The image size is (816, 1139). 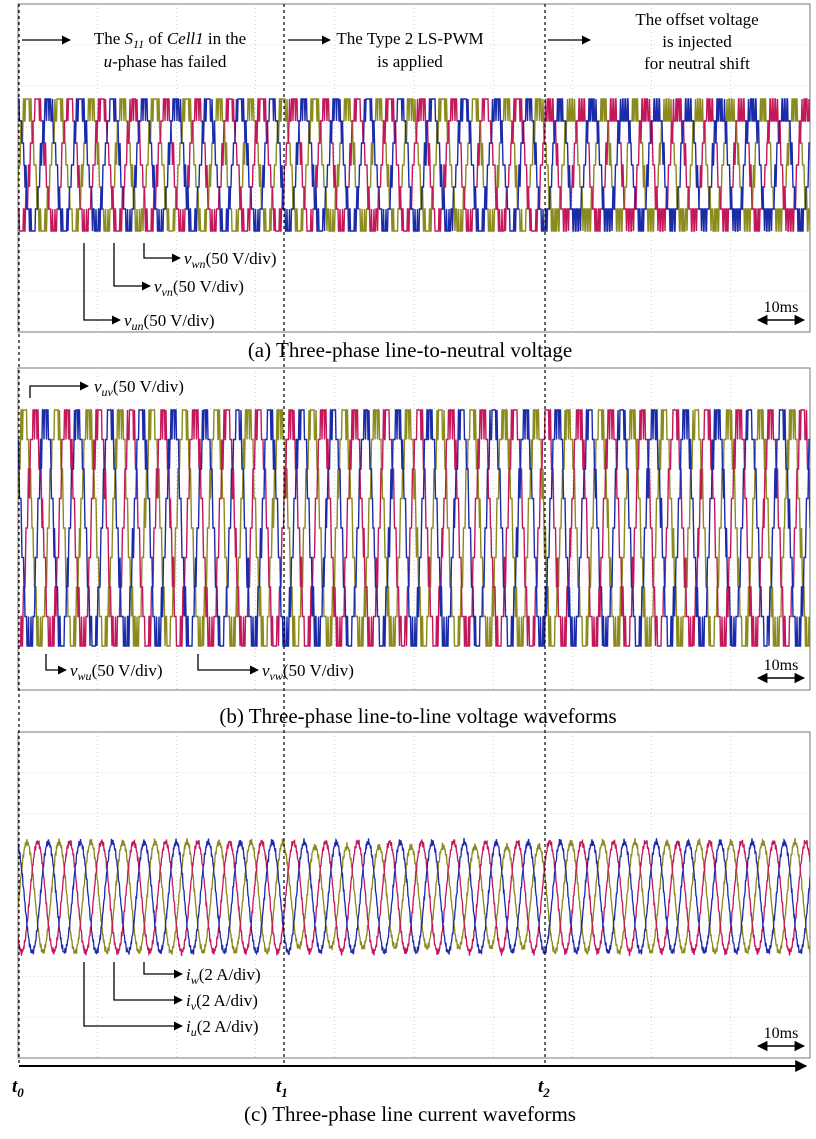 What do you see at coordinates (410, 1114) in the screenshot?
I see `caption-c: (c) Three-phase line current waveforms` at bounding box center [410, 1114].